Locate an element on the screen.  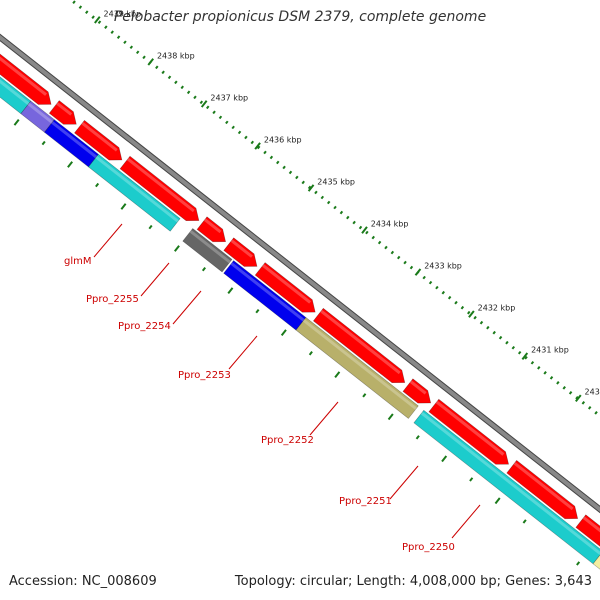
gene-label: Ppro_2254 is located at coordinates (144, 326).